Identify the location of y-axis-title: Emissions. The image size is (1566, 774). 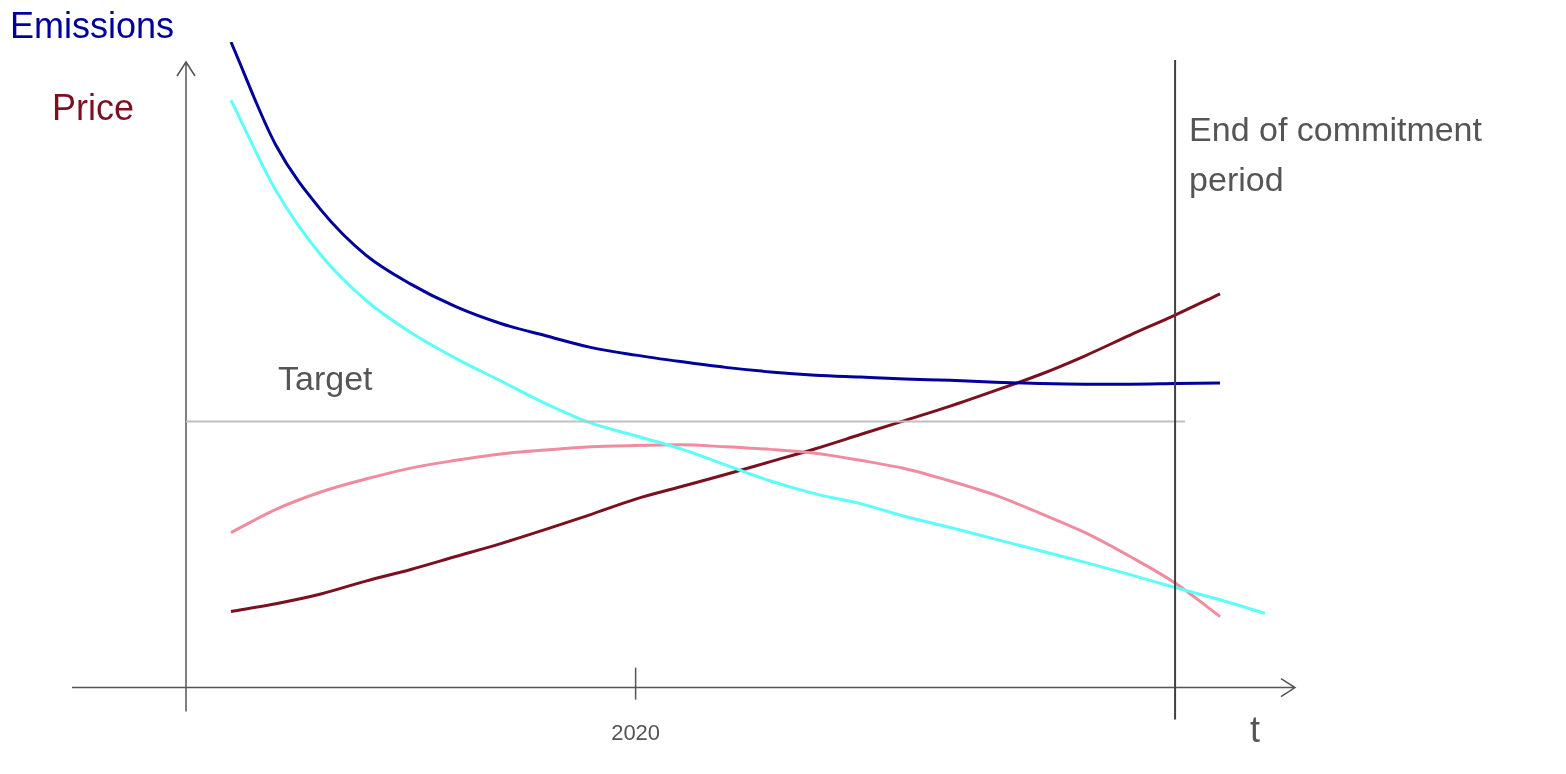
(92, 25).